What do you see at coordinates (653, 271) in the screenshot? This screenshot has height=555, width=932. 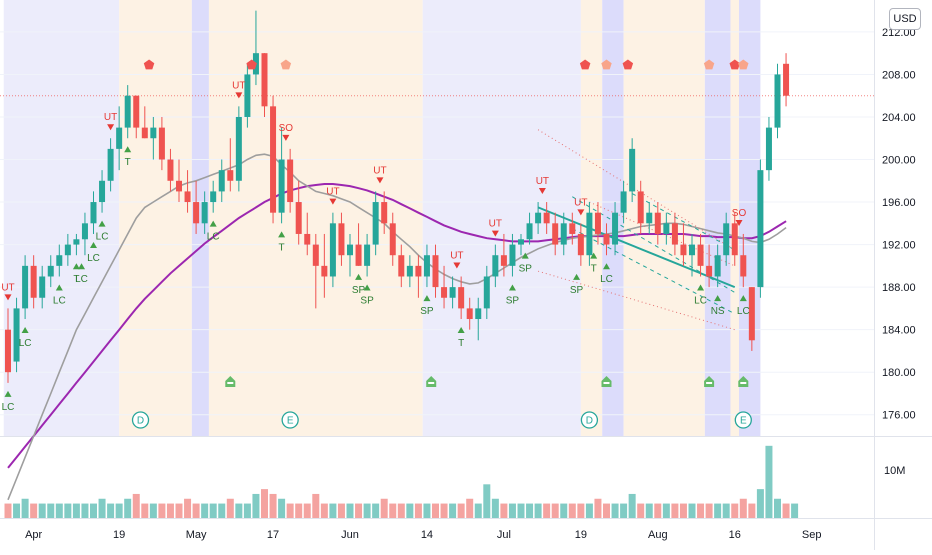 I see `trend-channel-line` at bounding box center [653, 271].